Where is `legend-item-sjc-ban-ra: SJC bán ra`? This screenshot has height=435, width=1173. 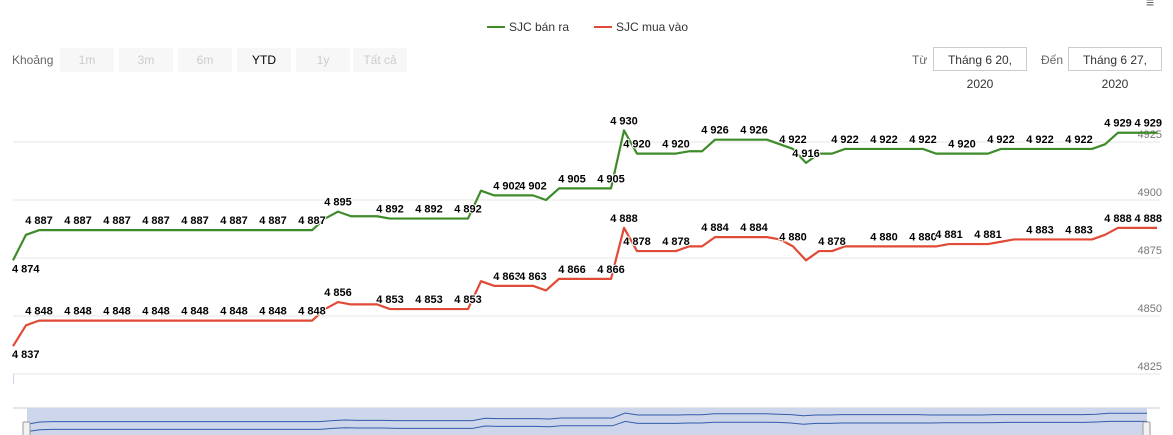
legend-item-sjc-ban-ra: SJC bán ra is located at coordinates (528, 27).